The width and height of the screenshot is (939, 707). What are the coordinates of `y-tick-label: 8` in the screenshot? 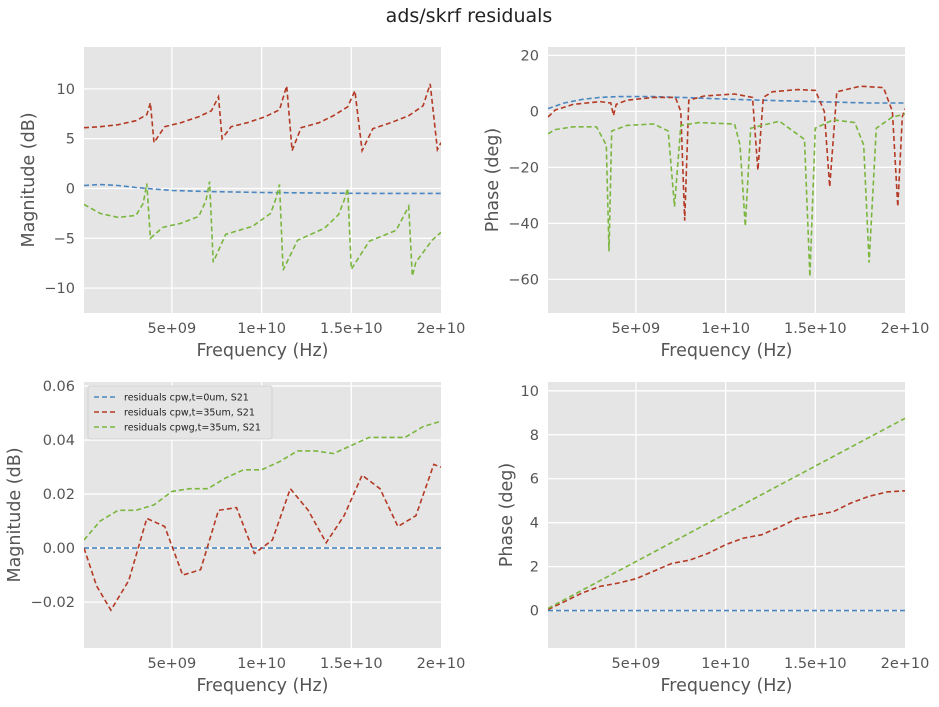 It's located at (534, 436).